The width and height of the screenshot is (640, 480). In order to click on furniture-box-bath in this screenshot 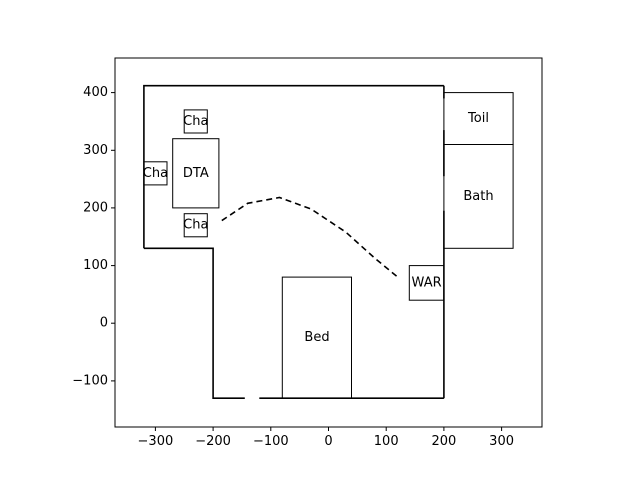, I will do `click(478, 196)`.